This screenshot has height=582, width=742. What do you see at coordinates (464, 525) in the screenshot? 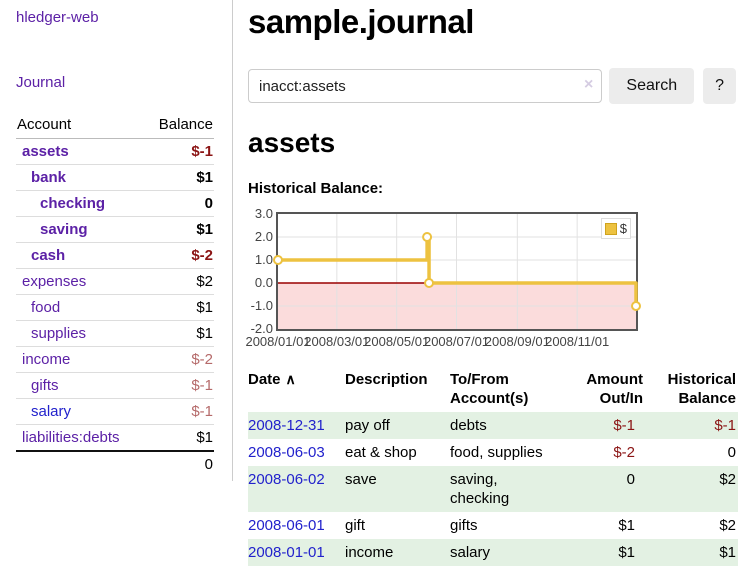
I see `transaction-accounts: gifts` at bounding box center [464, 525].